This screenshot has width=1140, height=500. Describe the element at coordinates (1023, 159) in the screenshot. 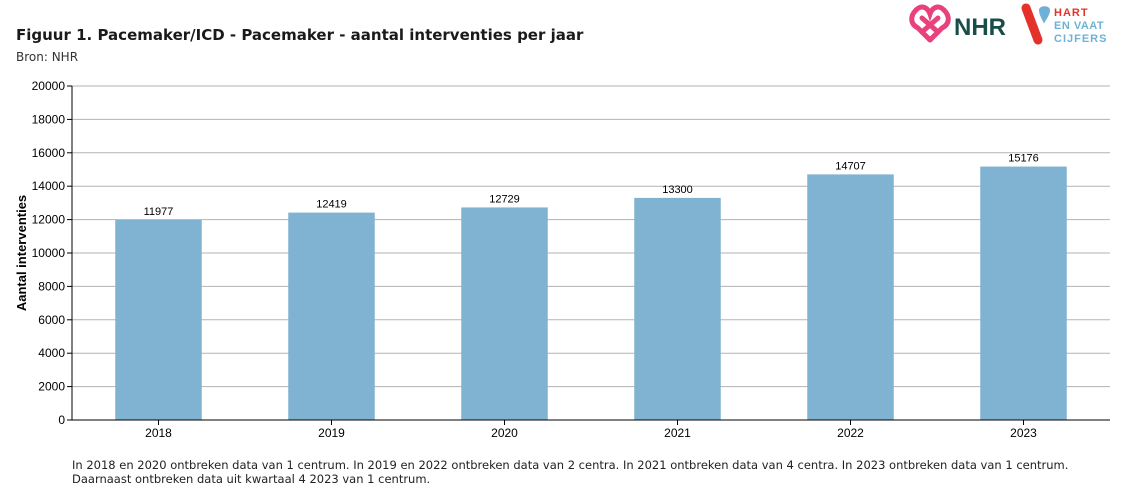

I see `data-label: 15176` at that location.